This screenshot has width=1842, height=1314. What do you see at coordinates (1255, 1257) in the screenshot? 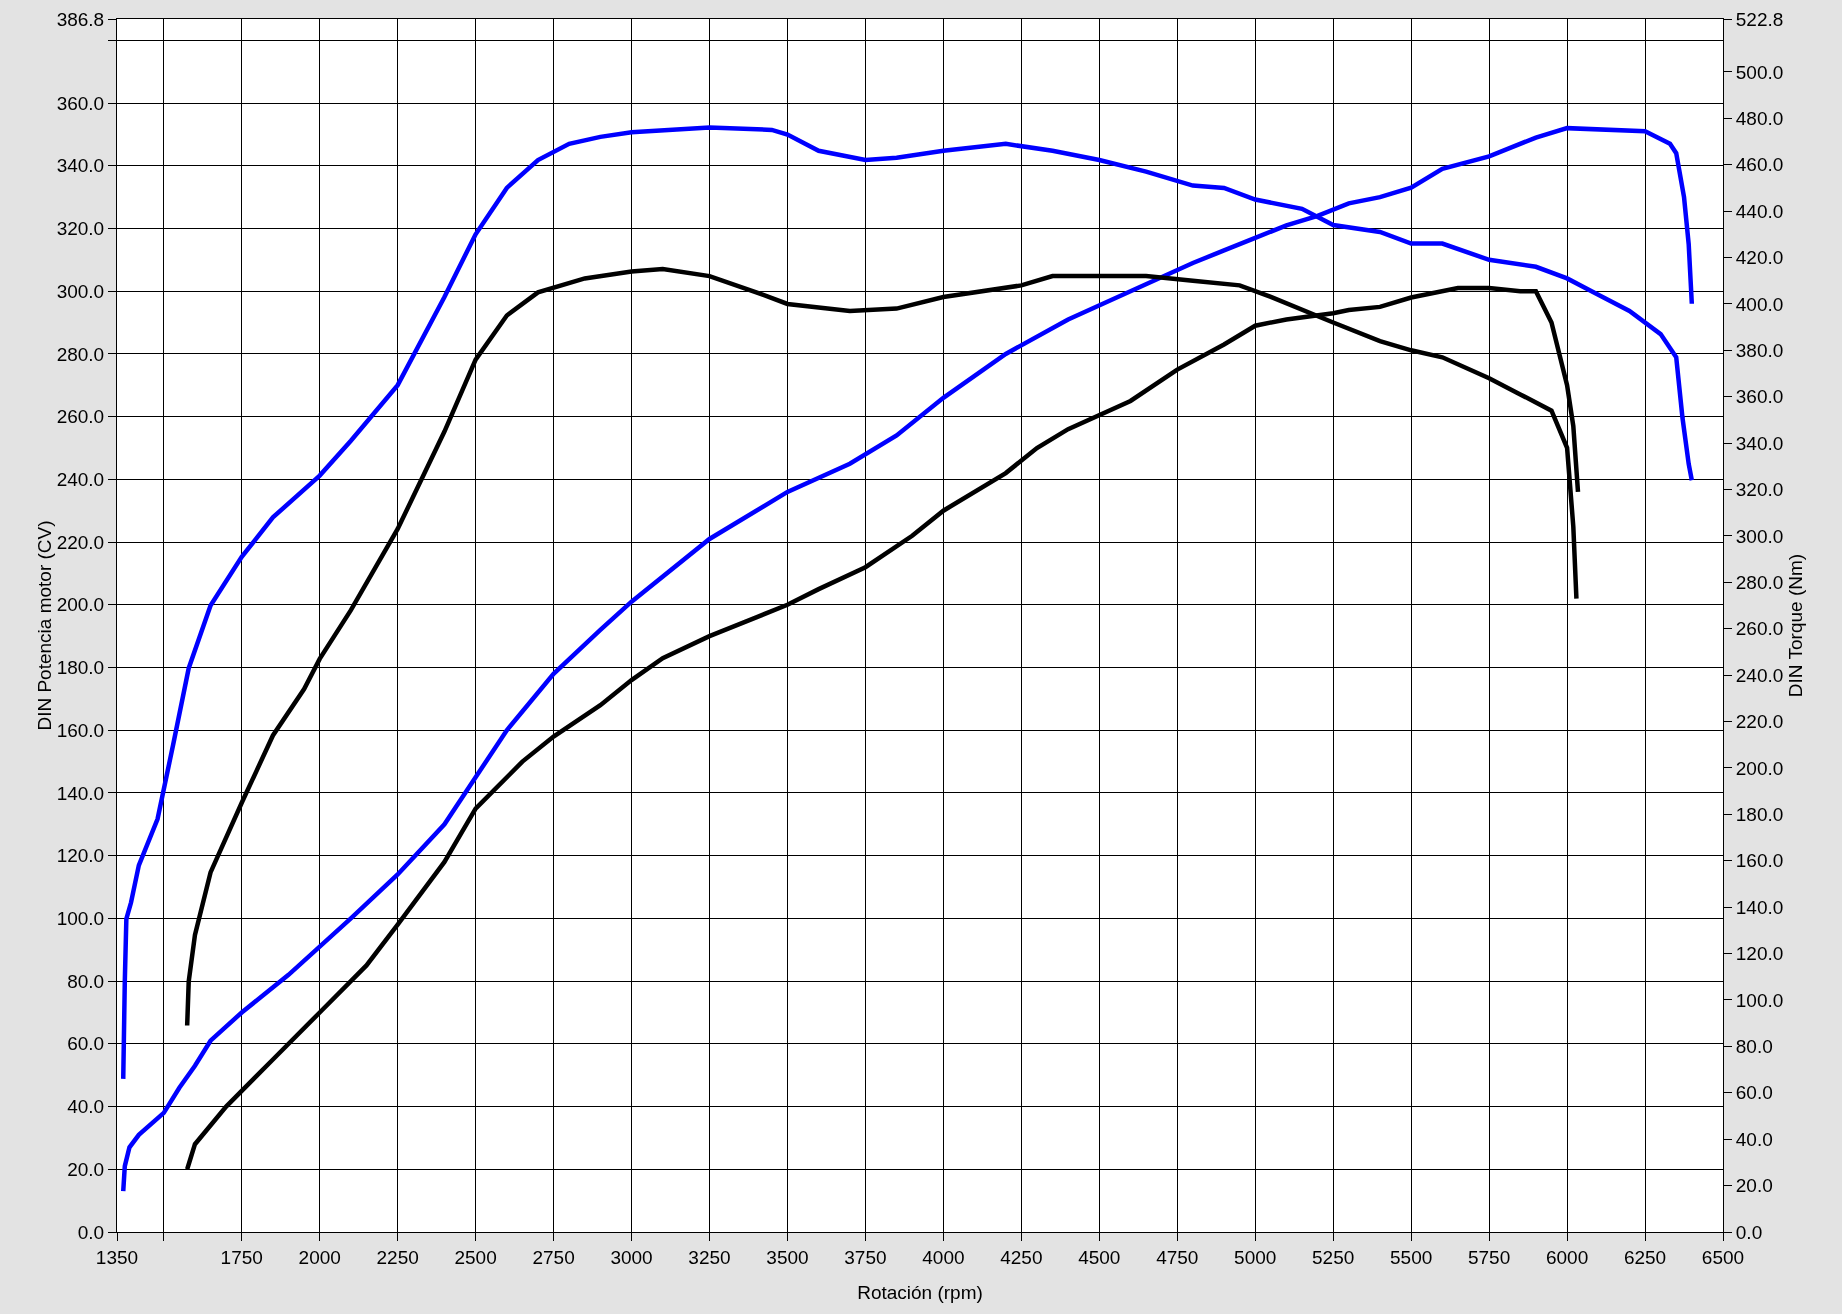
I see `x-tick-label: 5000` at bounding box center [1255, 1257].